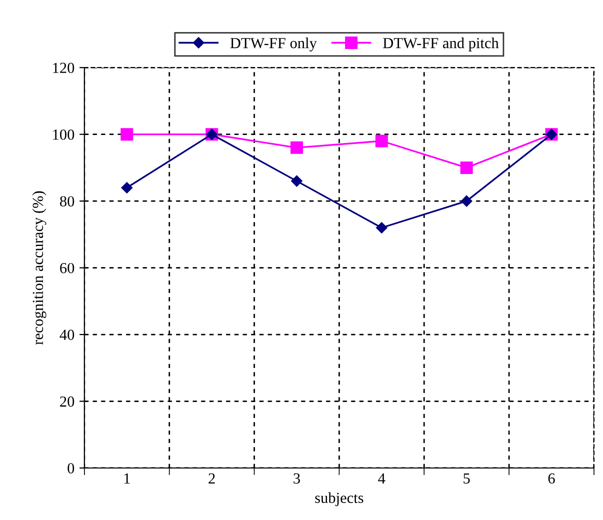 Image resolution: width=603 pixels, height=520 pixels. What do you see at coordinates (71, 468) in the screenshot?
I see `y-tick-label: 0` at bounding box center [71, 468].